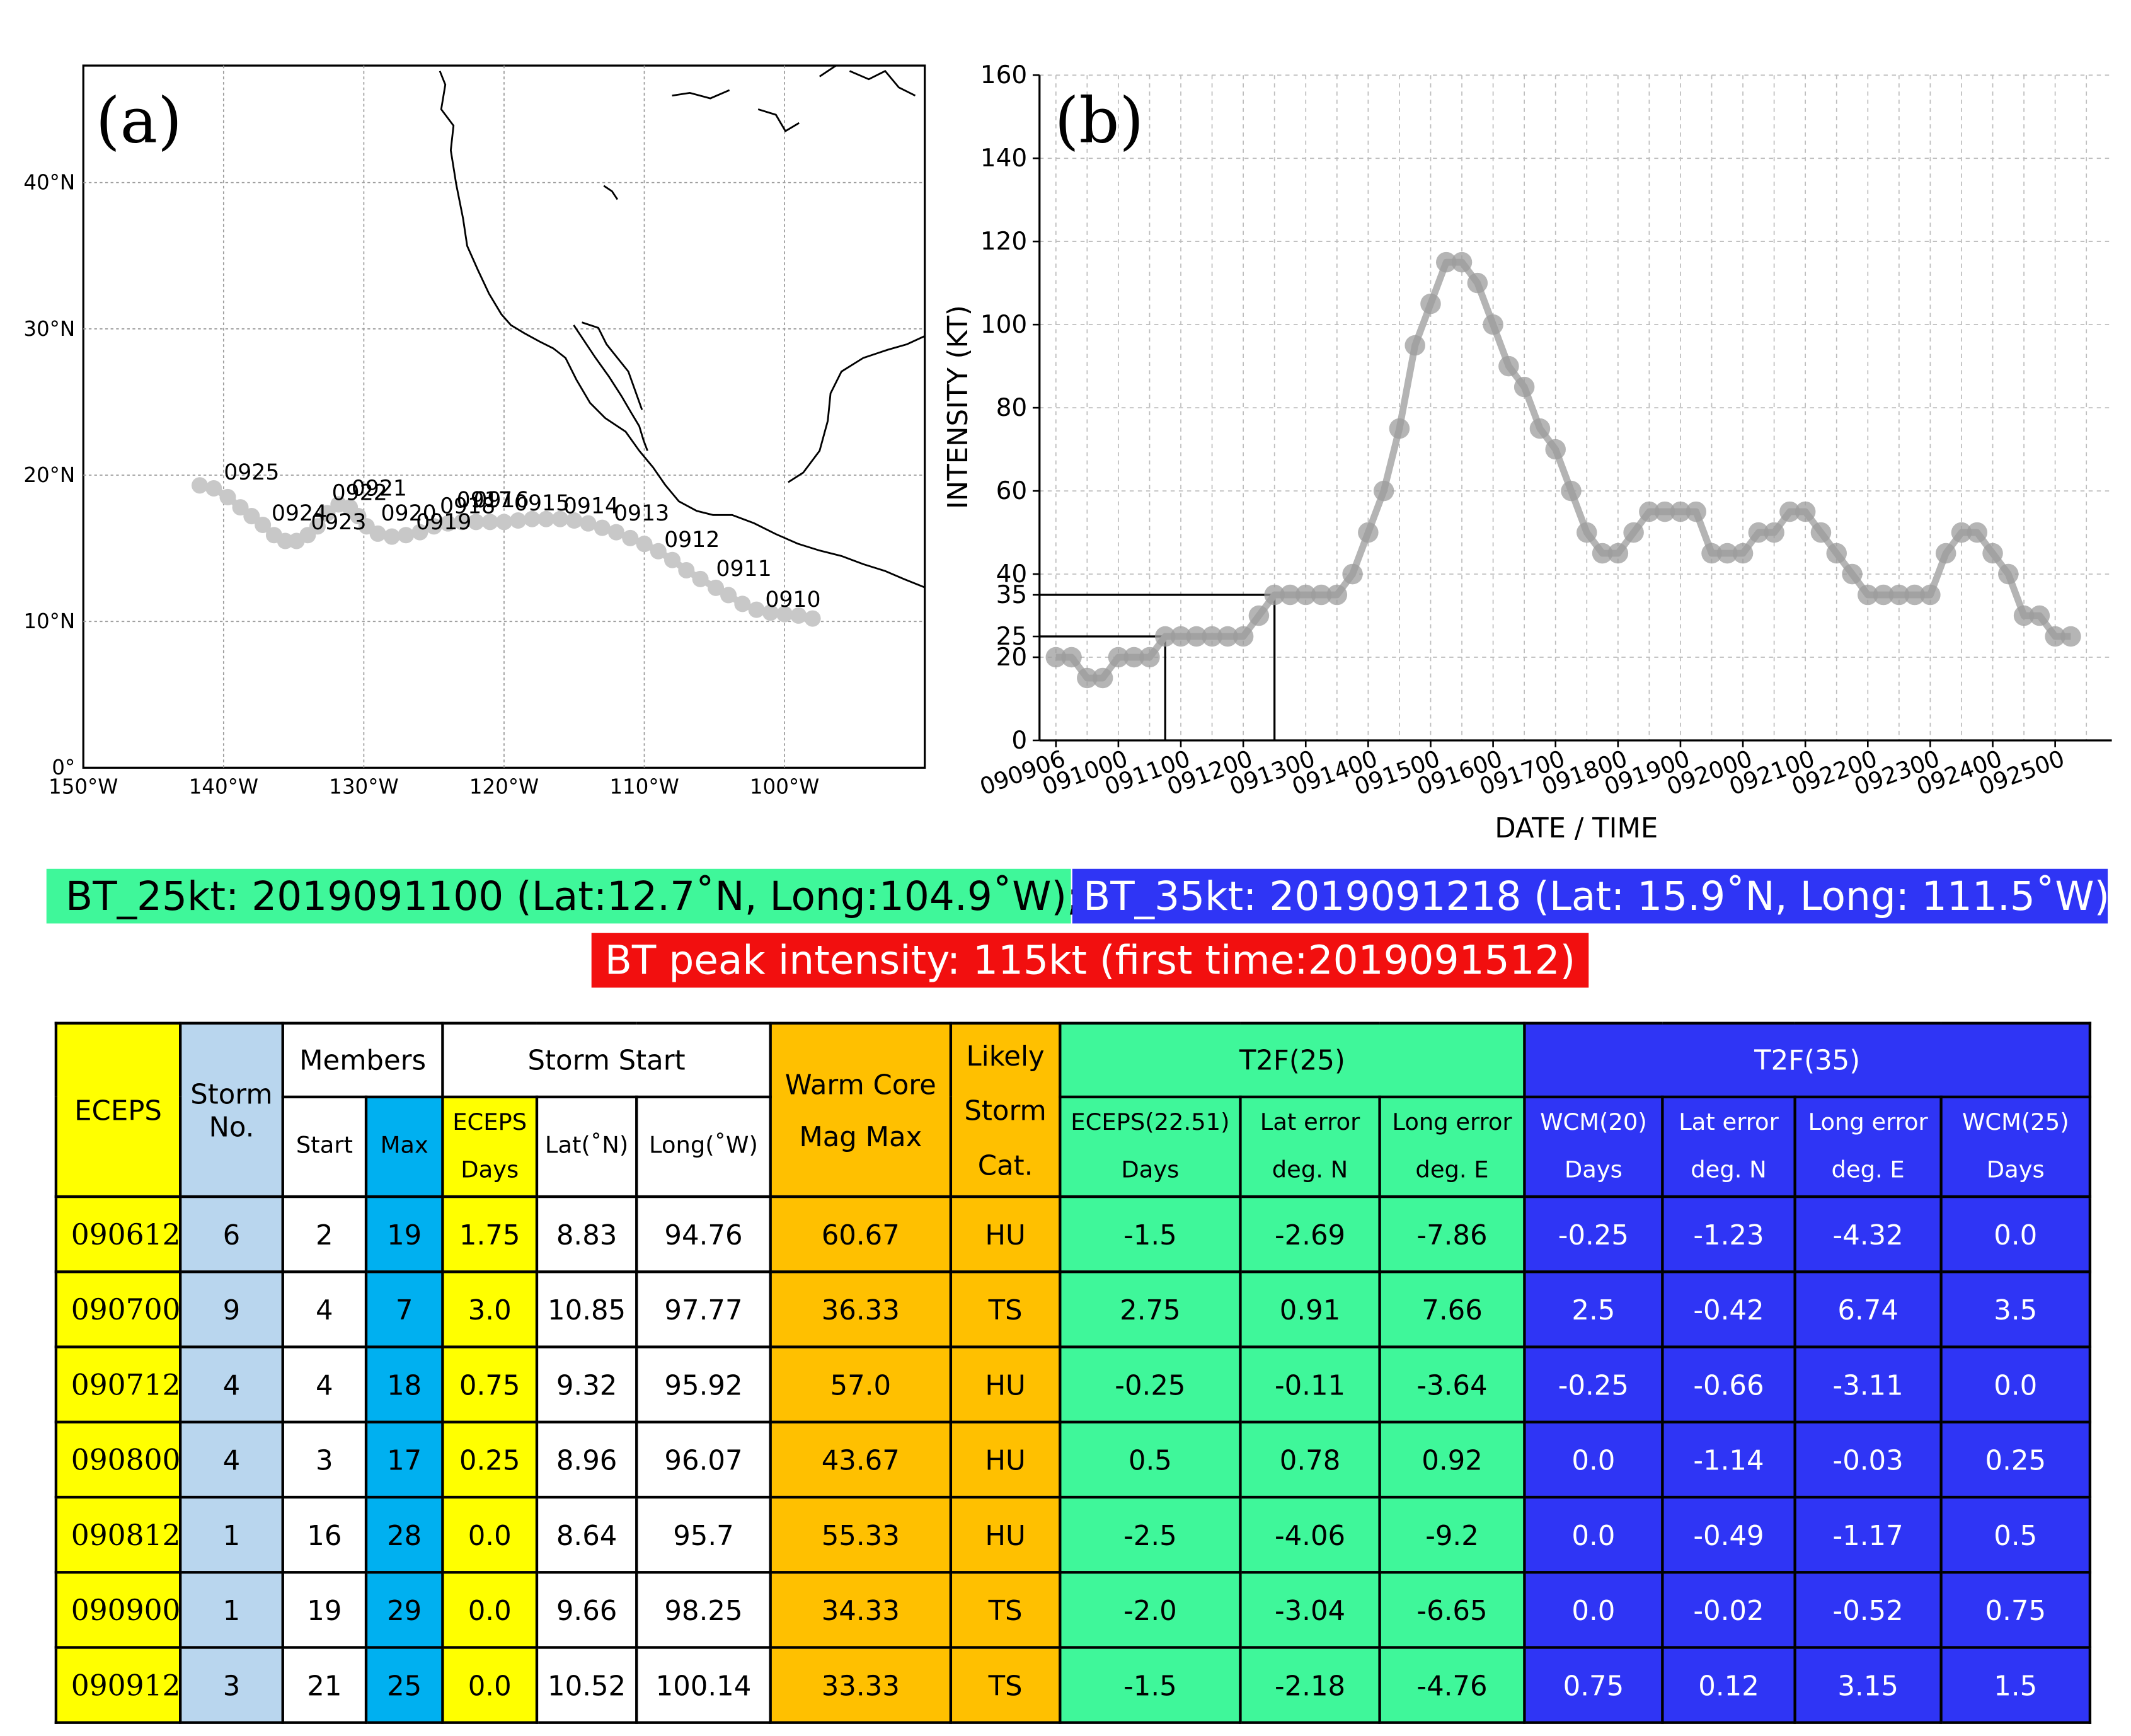  Describe the element at coordinates (1005, 1164) in the screenshot. I see `header-likely-line3: Cat.` at that location.